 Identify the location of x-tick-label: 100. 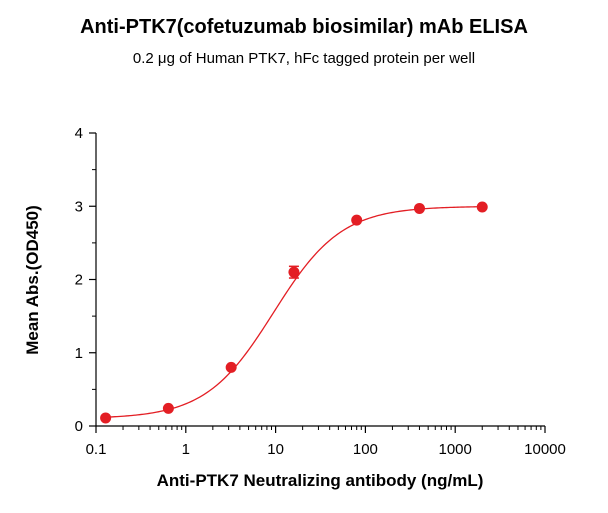
(365, 449).